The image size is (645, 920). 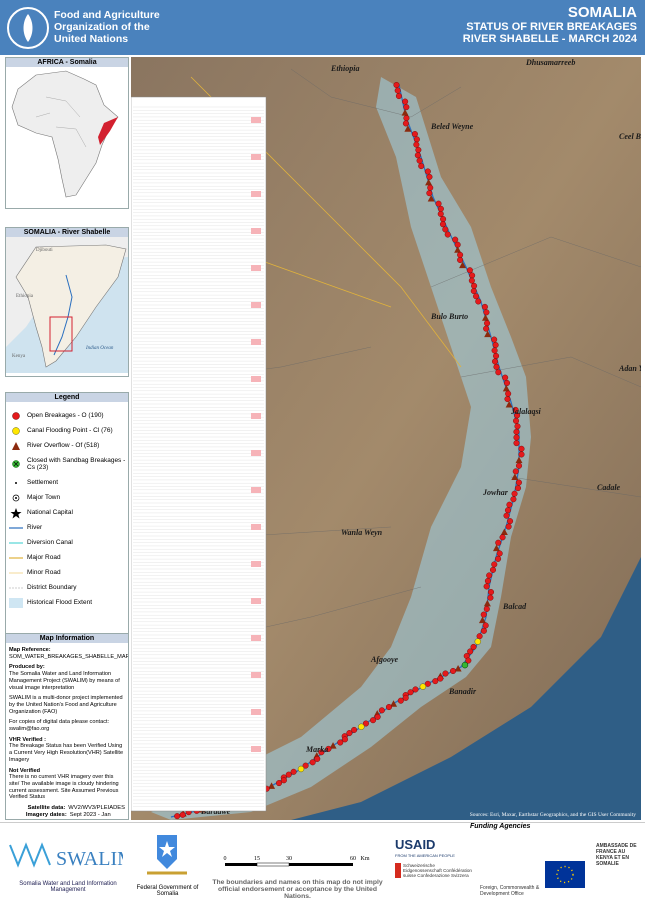 I want to click on legend-label: Minor Road, so click(x=44, y=572).